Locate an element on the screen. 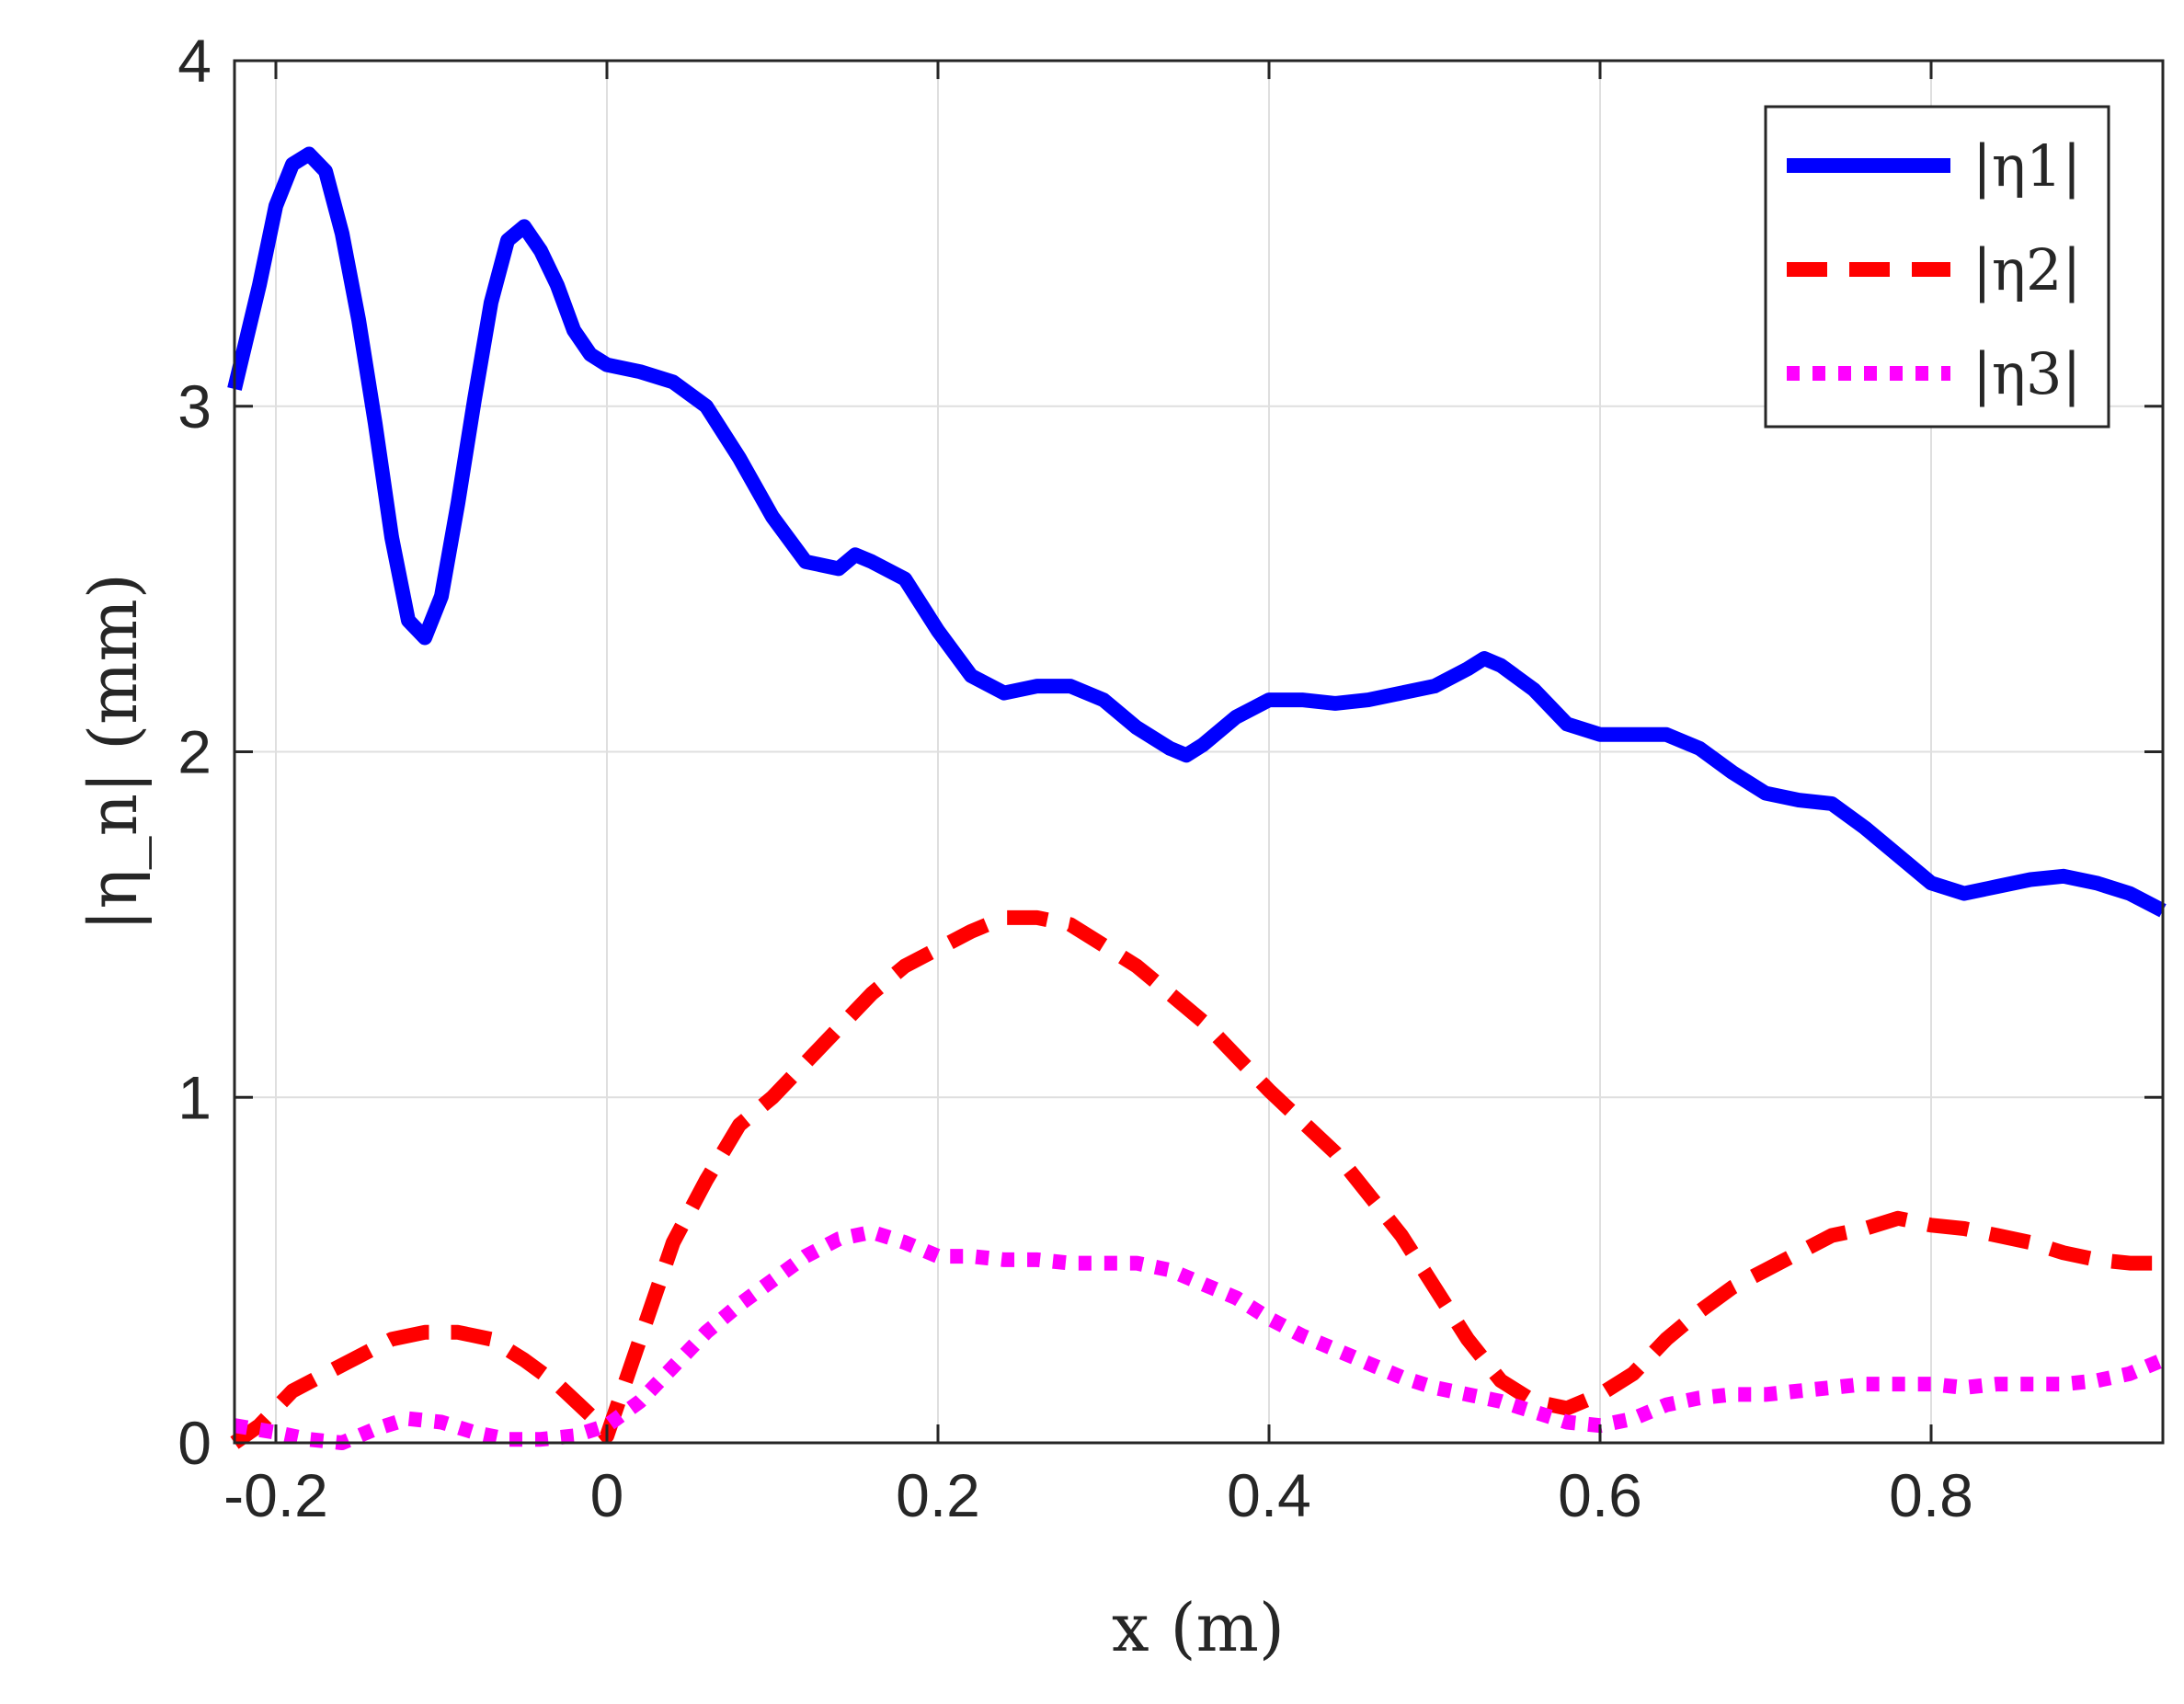 This screenshot has width=2184, height=1704. x-axis-label: x (m) is located at coordinates (1198, 1627).